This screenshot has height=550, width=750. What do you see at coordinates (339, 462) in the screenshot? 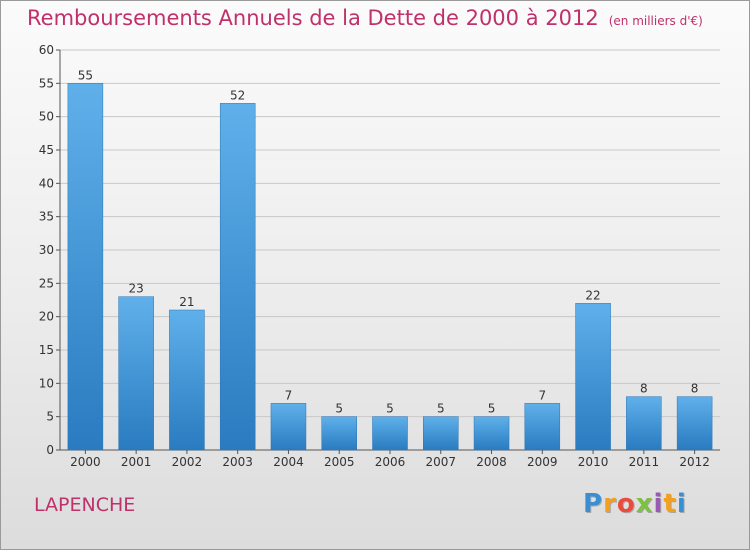
I see `x-tick-label: 2005` at bounding box center [339, 462].